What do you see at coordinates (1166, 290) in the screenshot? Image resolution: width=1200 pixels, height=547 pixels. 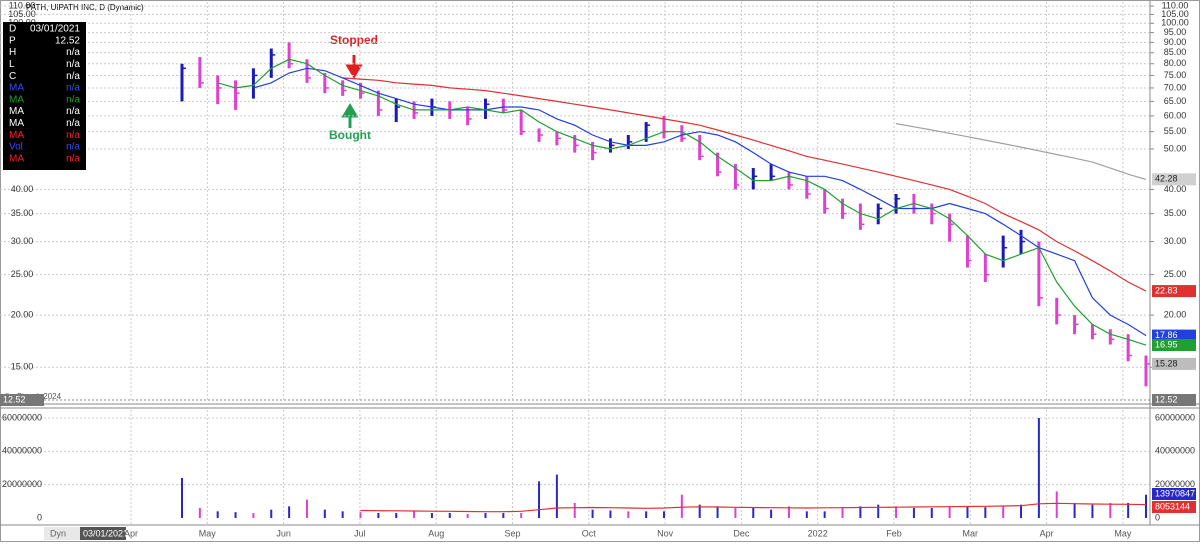 I see `price-tag-label: 22.83` at bounding box center [1166, 290].